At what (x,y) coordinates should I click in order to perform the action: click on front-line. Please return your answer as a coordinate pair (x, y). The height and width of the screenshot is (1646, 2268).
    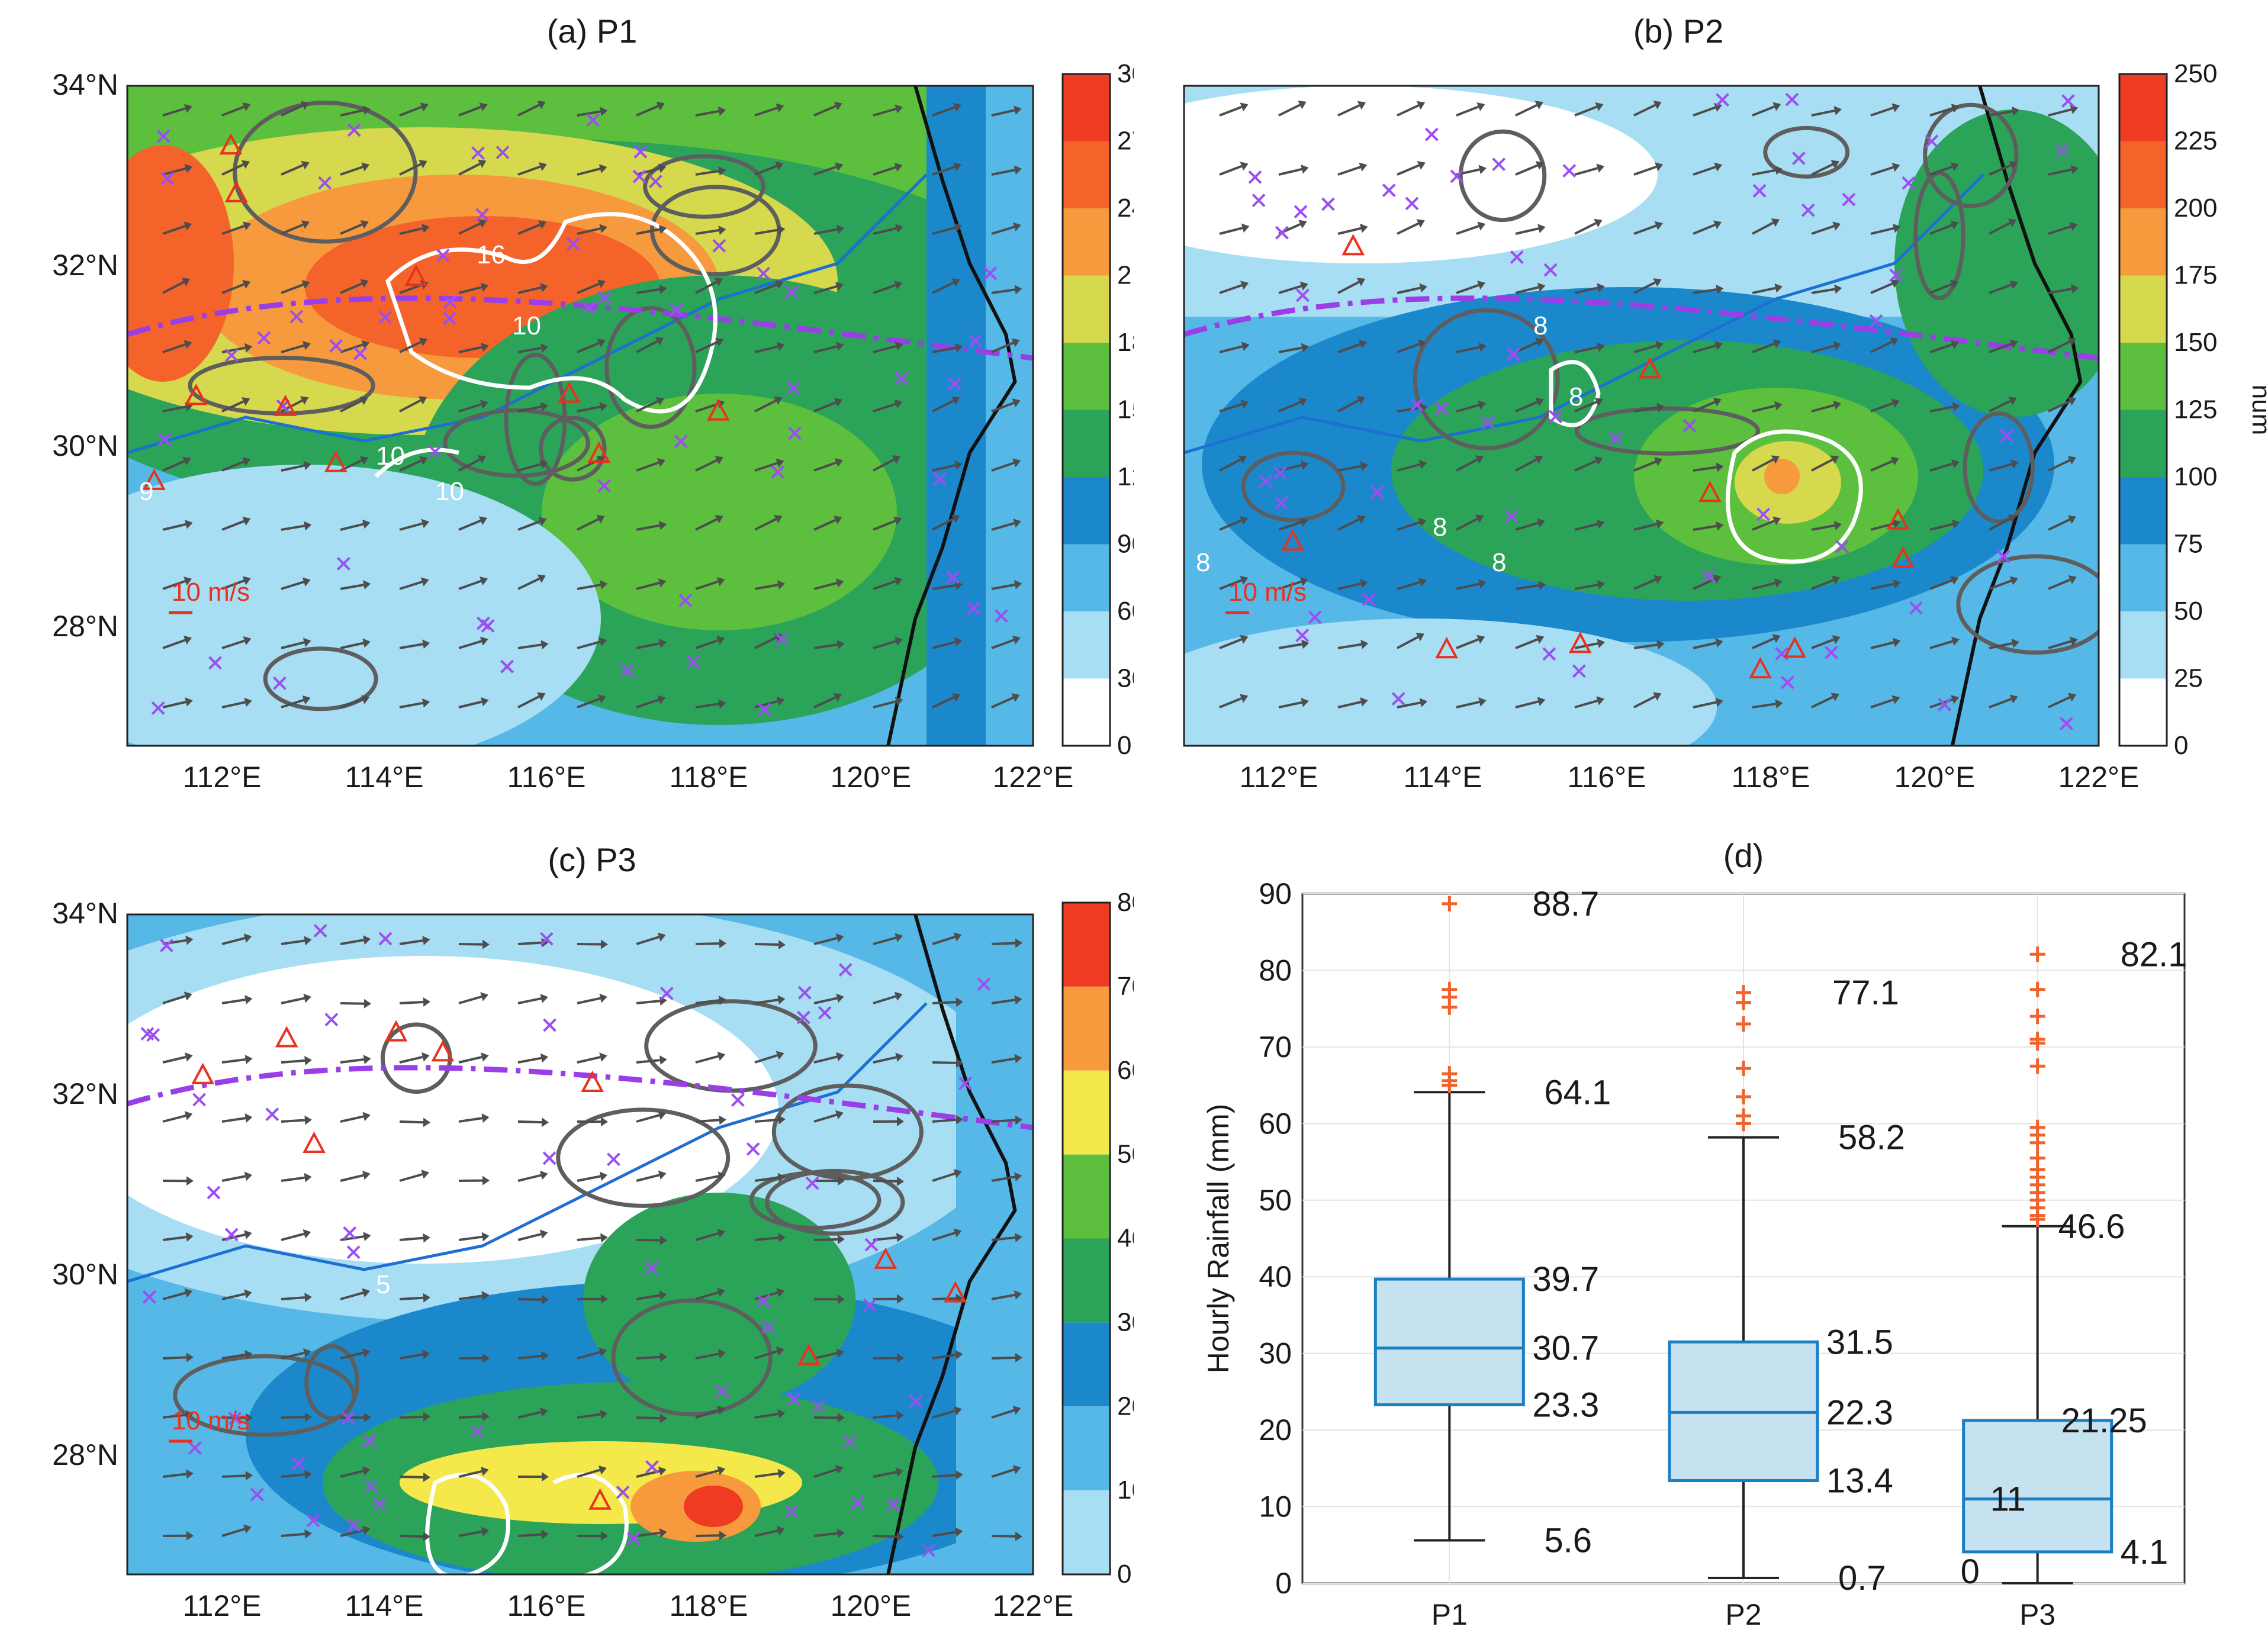
    Looking at the image, I should click on (1641, 328).